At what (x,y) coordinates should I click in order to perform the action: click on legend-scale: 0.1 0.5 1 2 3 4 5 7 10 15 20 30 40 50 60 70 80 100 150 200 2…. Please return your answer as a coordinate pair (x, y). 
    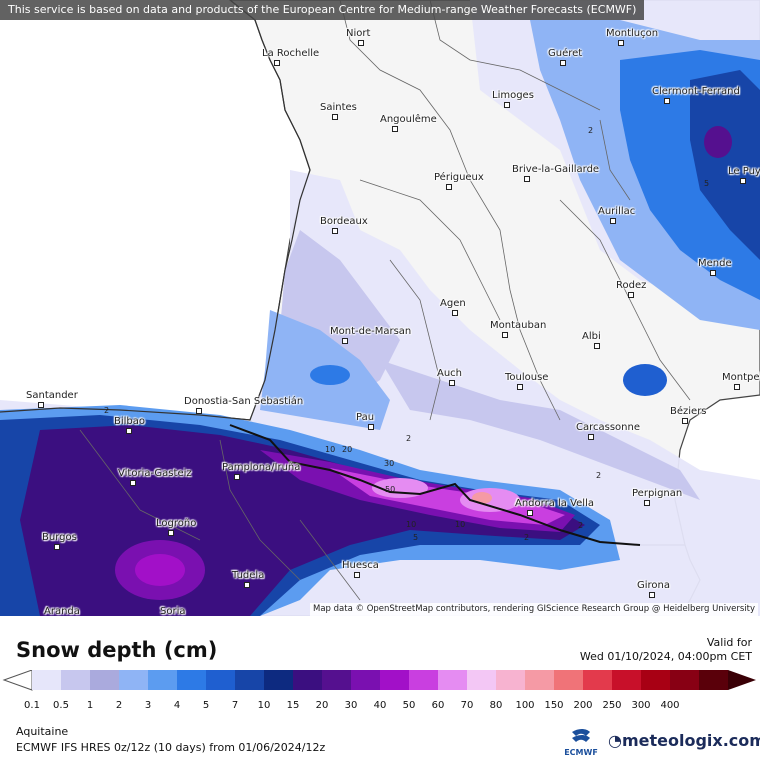
    Looking at the image, I should click on (379, 690).